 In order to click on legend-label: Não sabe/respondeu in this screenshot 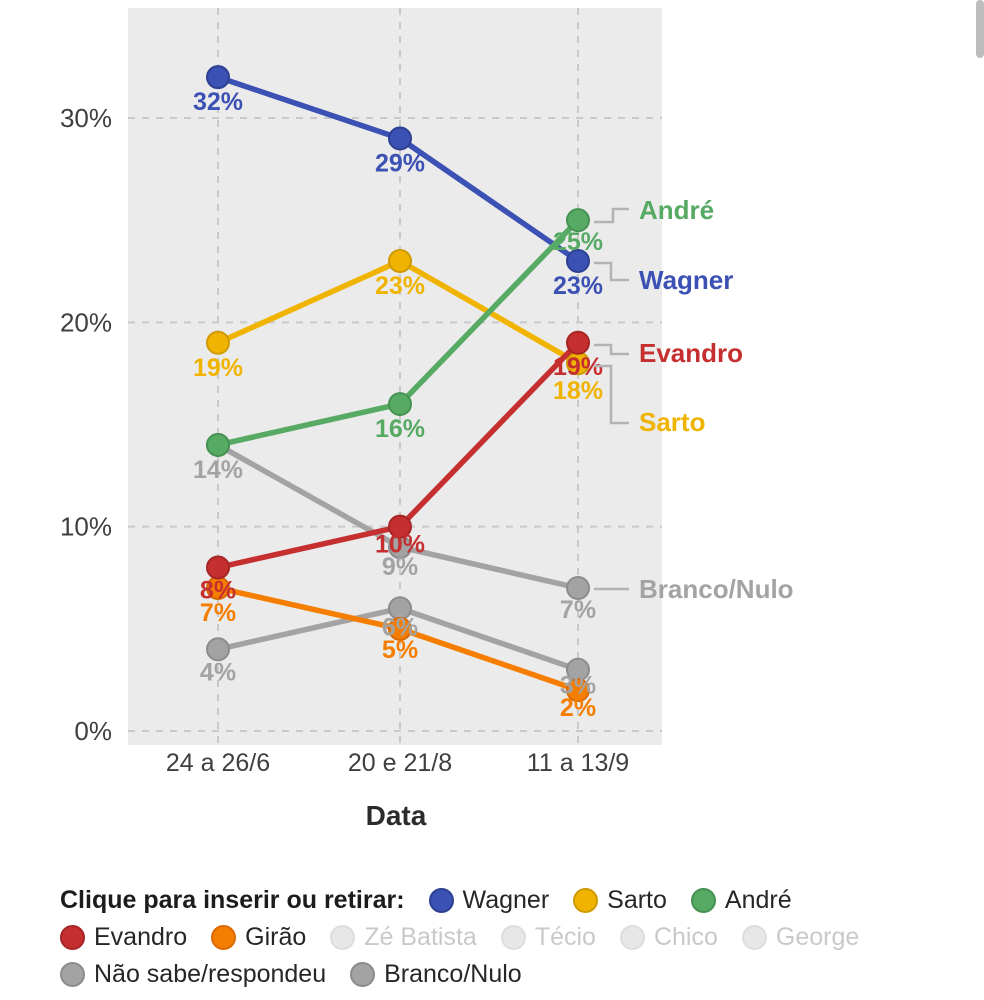, I will do `click(210, 974)`.